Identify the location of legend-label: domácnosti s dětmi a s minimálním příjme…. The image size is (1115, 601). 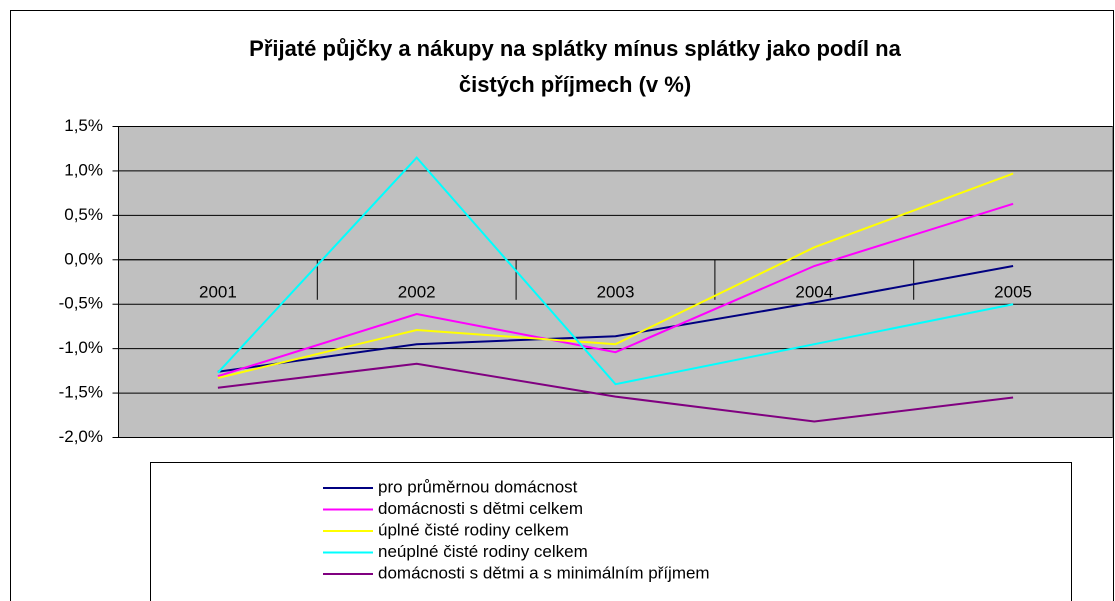
(544, 572).